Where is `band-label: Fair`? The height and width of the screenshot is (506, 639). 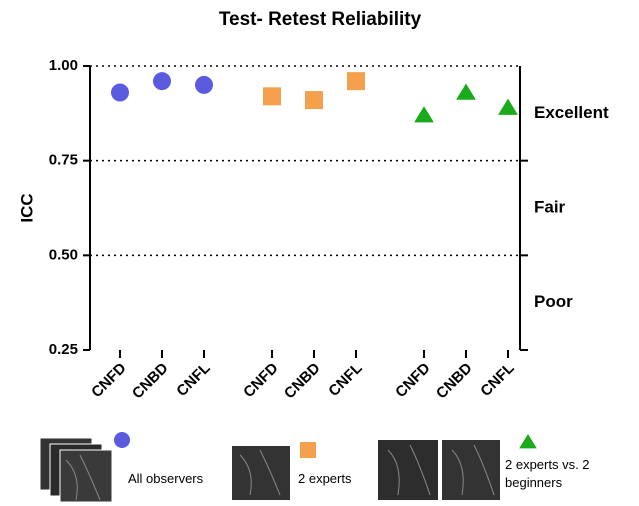 band-label: Fair is located at coordinates (550, 206).